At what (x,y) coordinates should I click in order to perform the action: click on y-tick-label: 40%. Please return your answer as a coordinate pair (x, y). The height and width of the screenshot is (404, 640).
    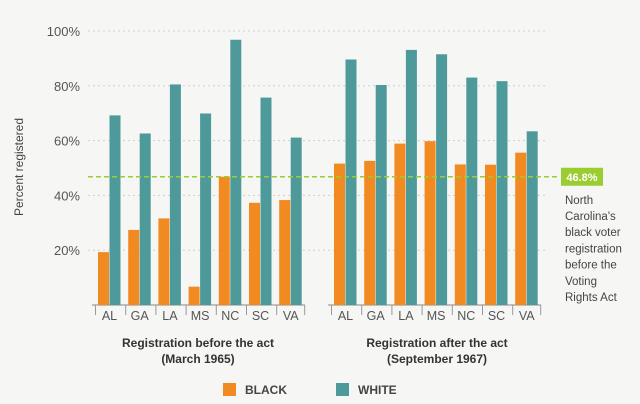
    Looking at the image, I should click on (67, 195).